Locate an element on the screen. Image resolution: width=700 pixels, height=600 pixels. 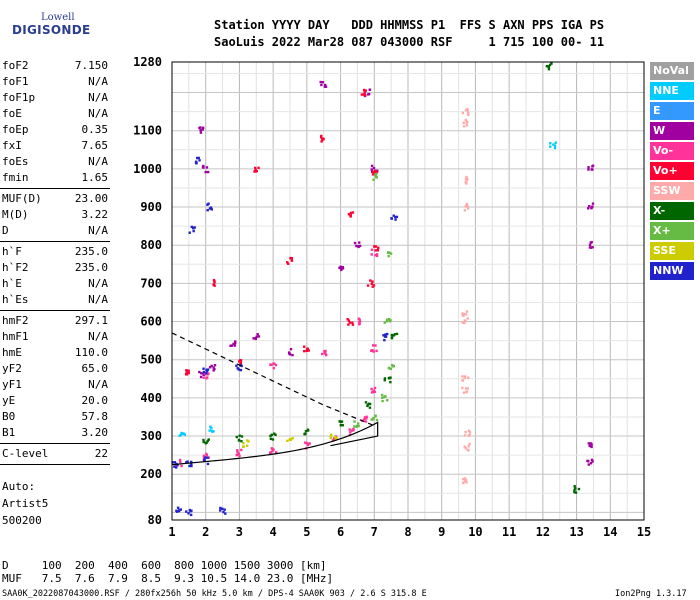
y-tick-label: 200 is located at coordinates (151, 474).